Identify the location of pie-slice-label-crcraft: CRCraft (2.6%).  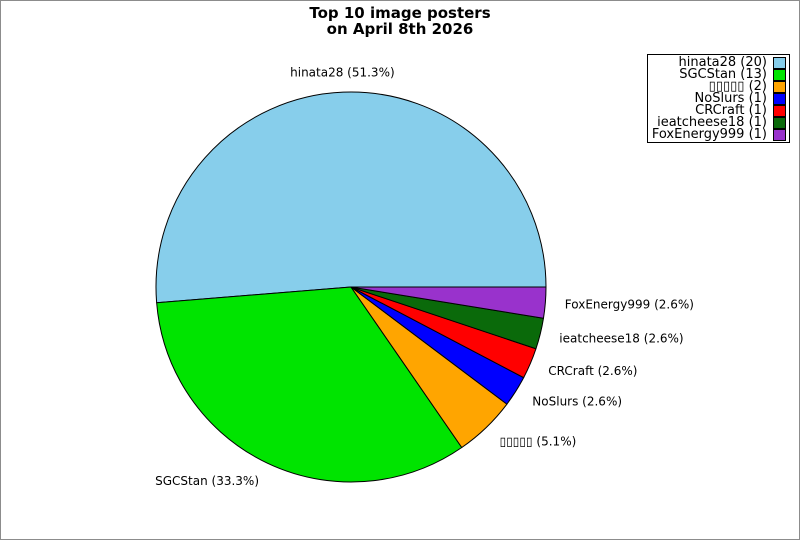
(592, 371).